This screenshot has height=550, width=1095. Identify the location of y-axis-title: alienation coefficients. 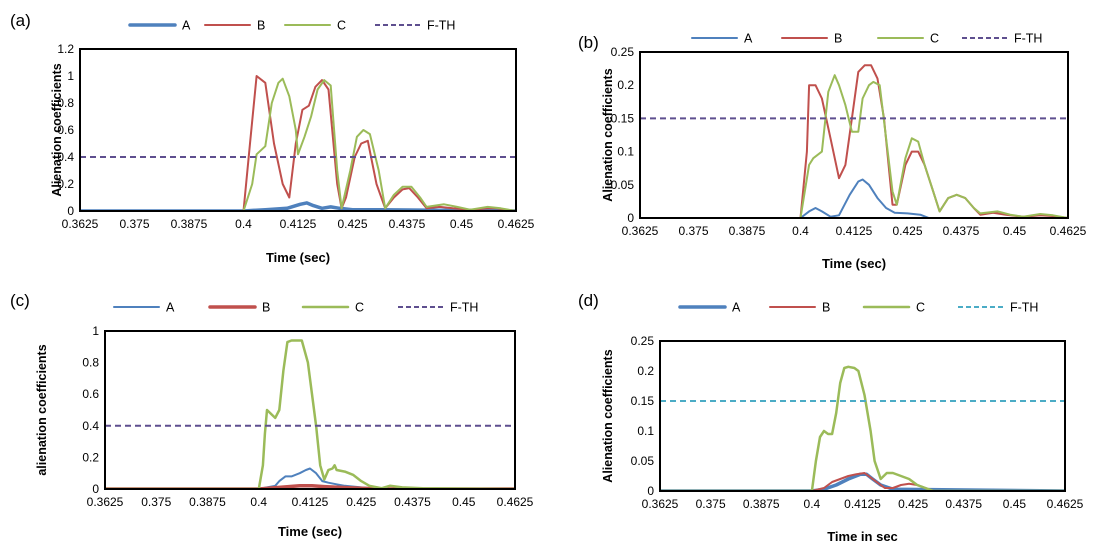
(42, 409).